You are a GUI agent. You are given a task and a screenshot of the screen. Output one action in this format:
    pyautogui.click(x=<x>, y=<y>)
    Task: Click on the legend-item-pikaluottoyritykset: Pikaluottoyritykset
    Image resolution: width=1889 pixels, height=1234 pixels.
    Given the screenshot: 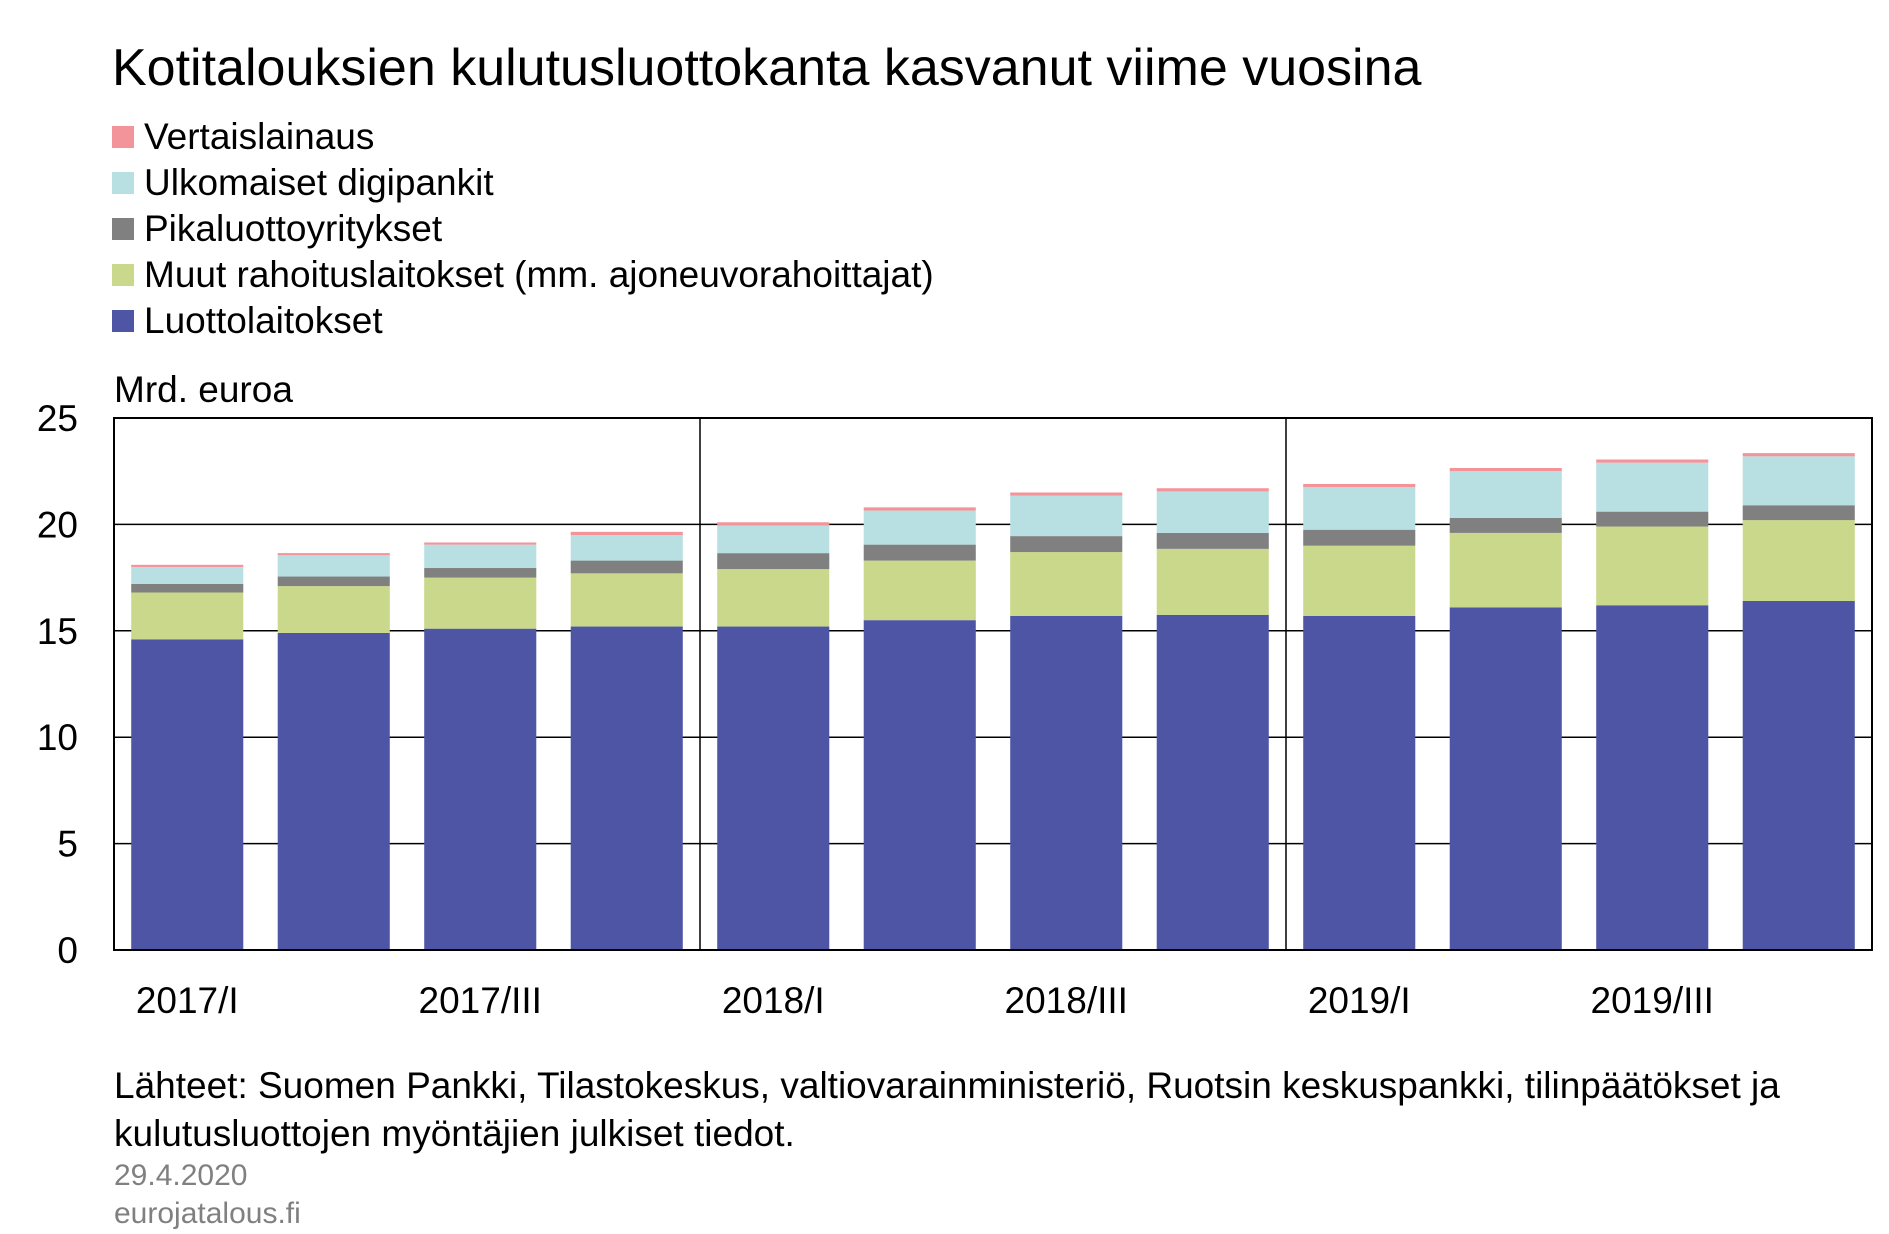 What is the action you would take?
    pyautogui.click(x=523, y=229)
    